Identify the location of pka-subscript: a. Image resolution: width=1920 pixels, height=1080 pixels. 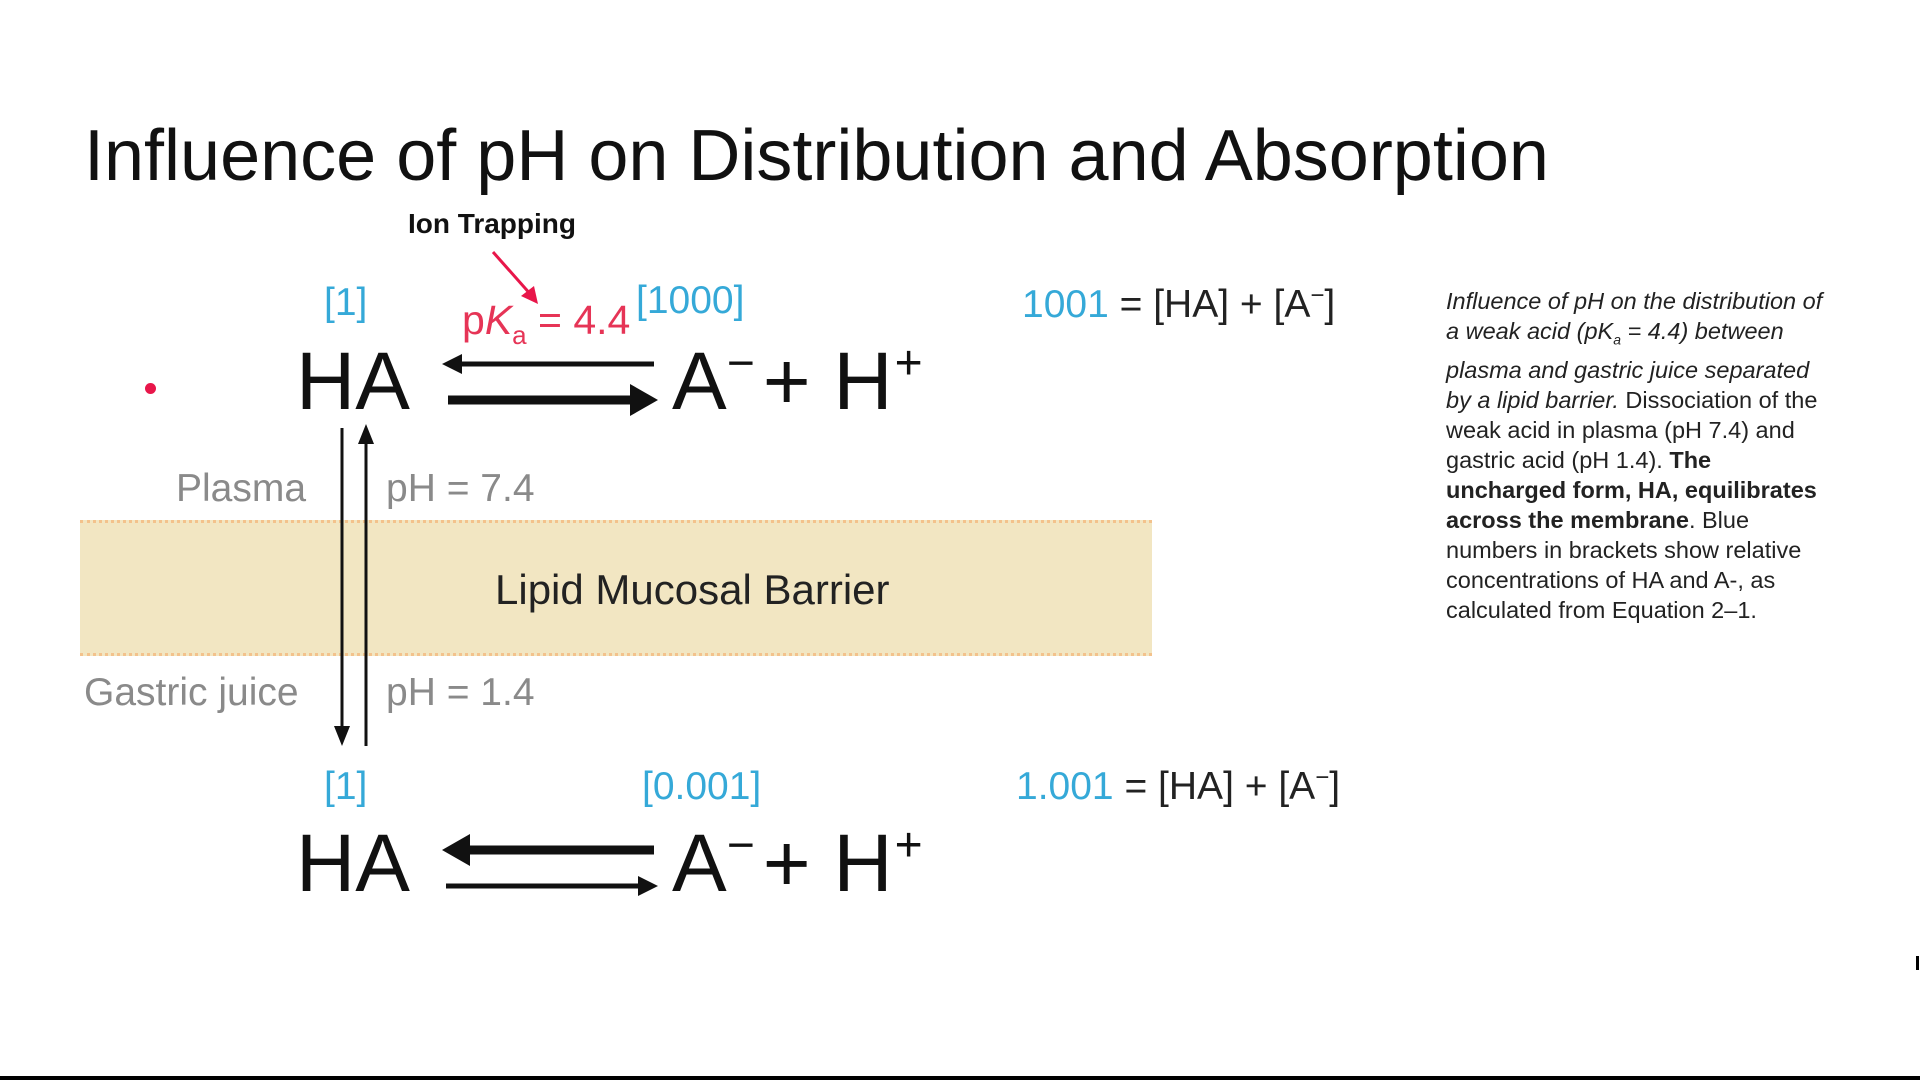
(519, 335).